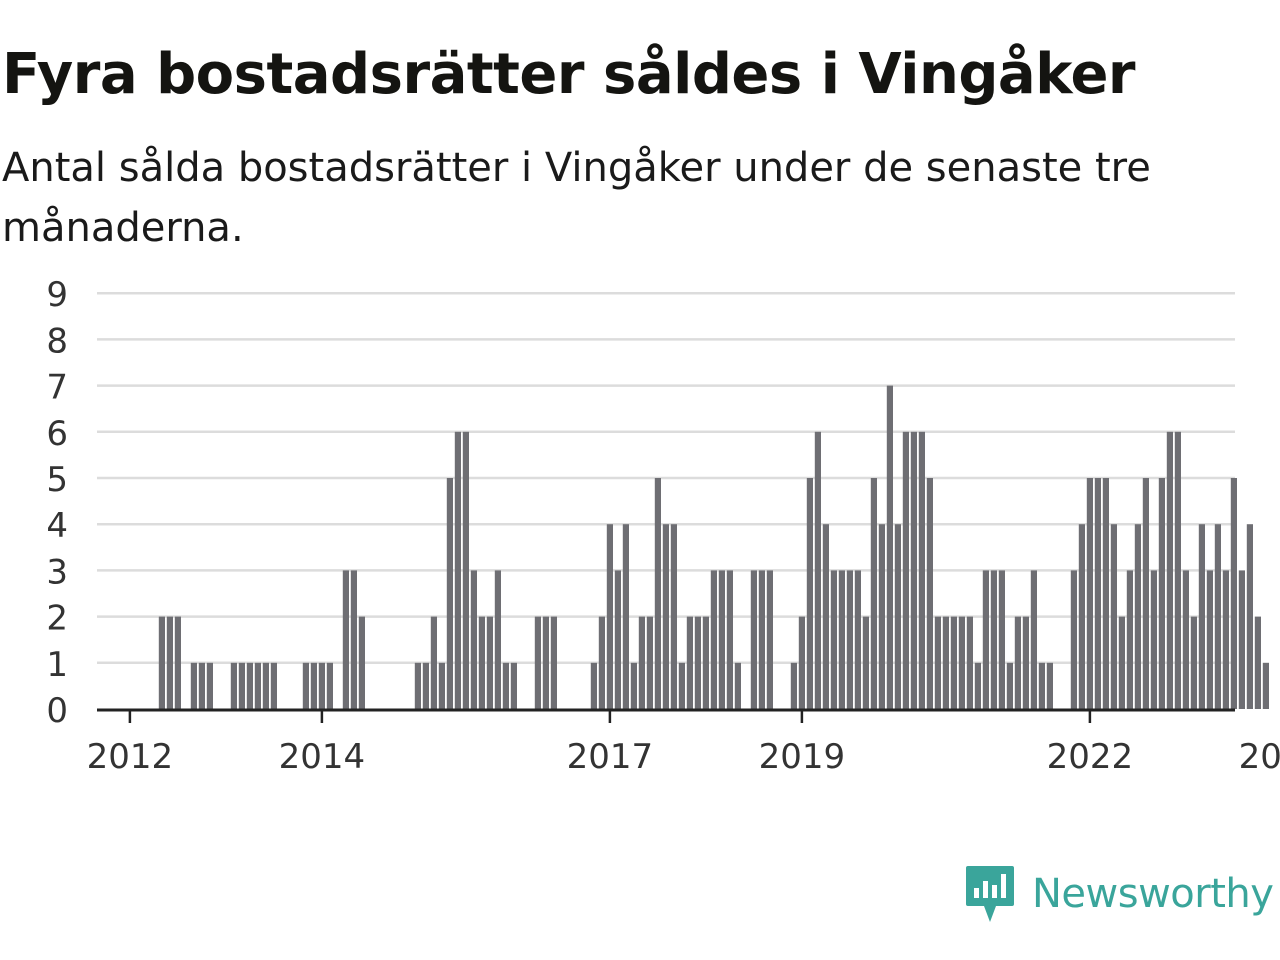 This screenshot has width=1280, height=960. Describe the element at coordinates (57, 341) in the screenshot. I see `y-tick-label: 8` at that location.